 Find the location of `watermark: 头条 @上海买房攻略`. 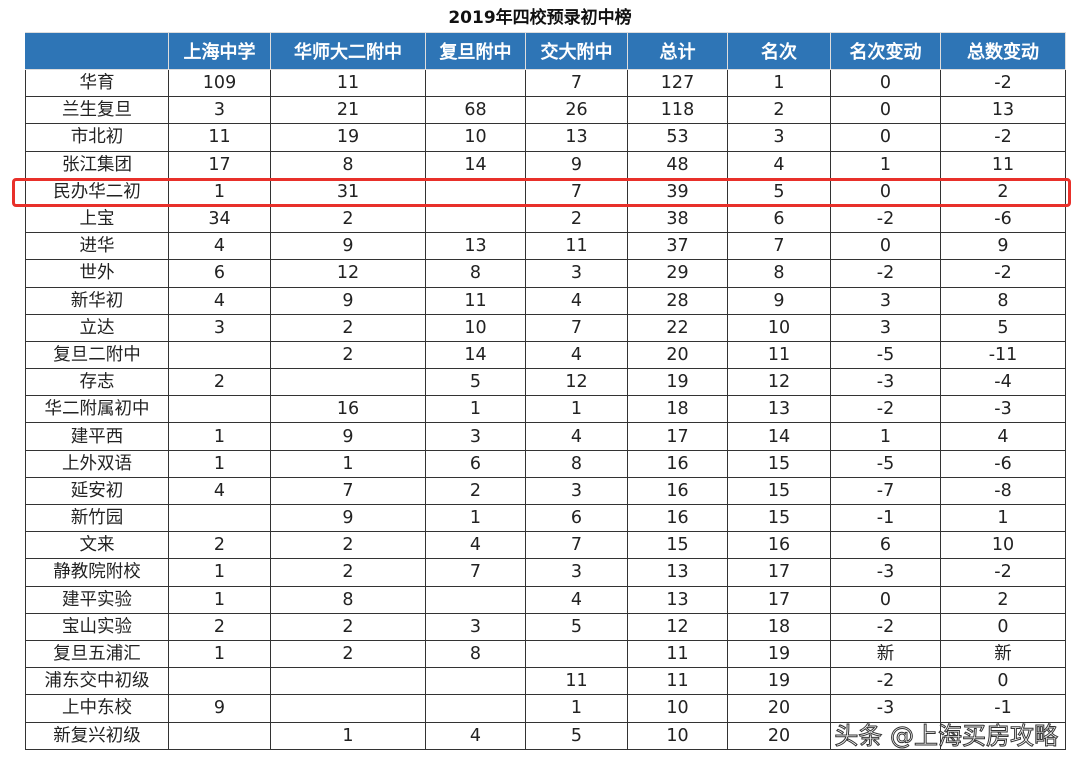

watermark: 头条 @上海买房攻略 is located at coordinates (946, 736).